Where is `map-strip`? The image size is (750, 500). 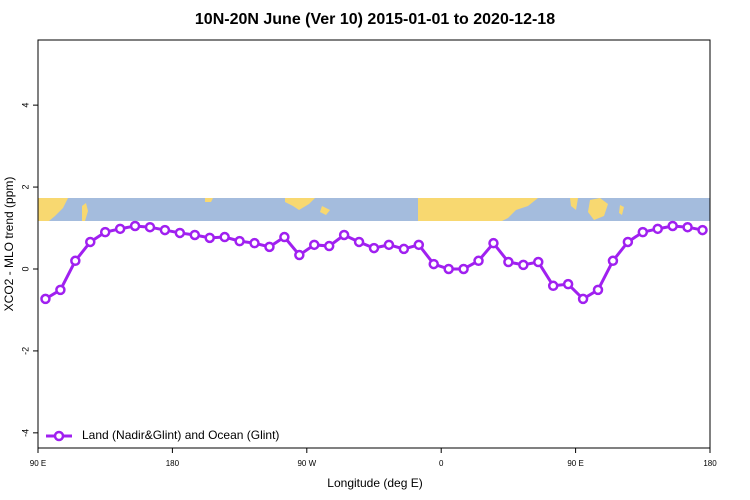 map-strip is located at coordinates (374, 209).